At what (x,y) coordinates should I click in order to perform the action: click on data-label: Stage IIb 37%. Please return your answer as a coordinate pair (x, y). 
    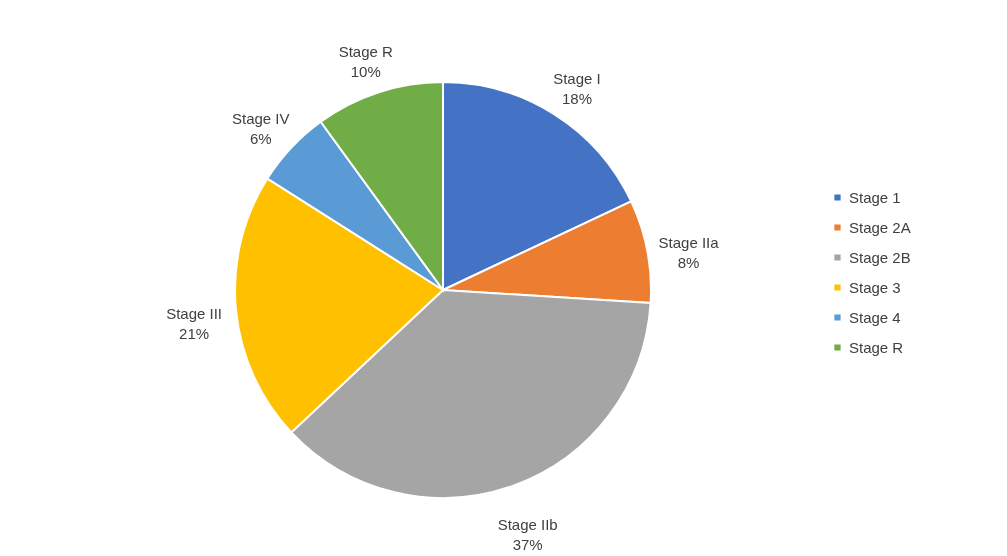
    Looking at the image, I should click on (527, 535).